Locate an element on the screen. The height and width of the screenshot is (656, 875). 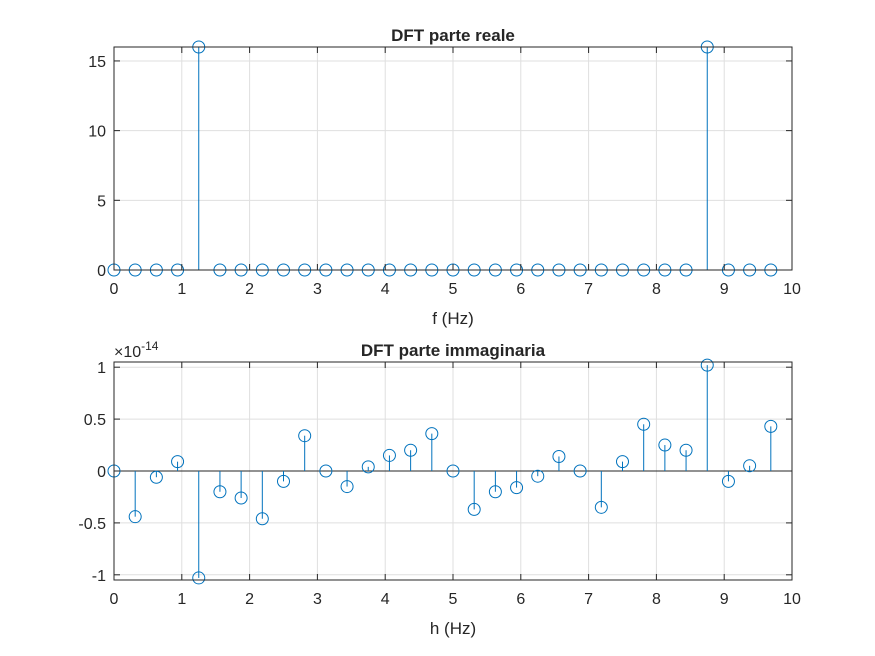
y-tick-label: -1 is located at coordinates (99, 576).